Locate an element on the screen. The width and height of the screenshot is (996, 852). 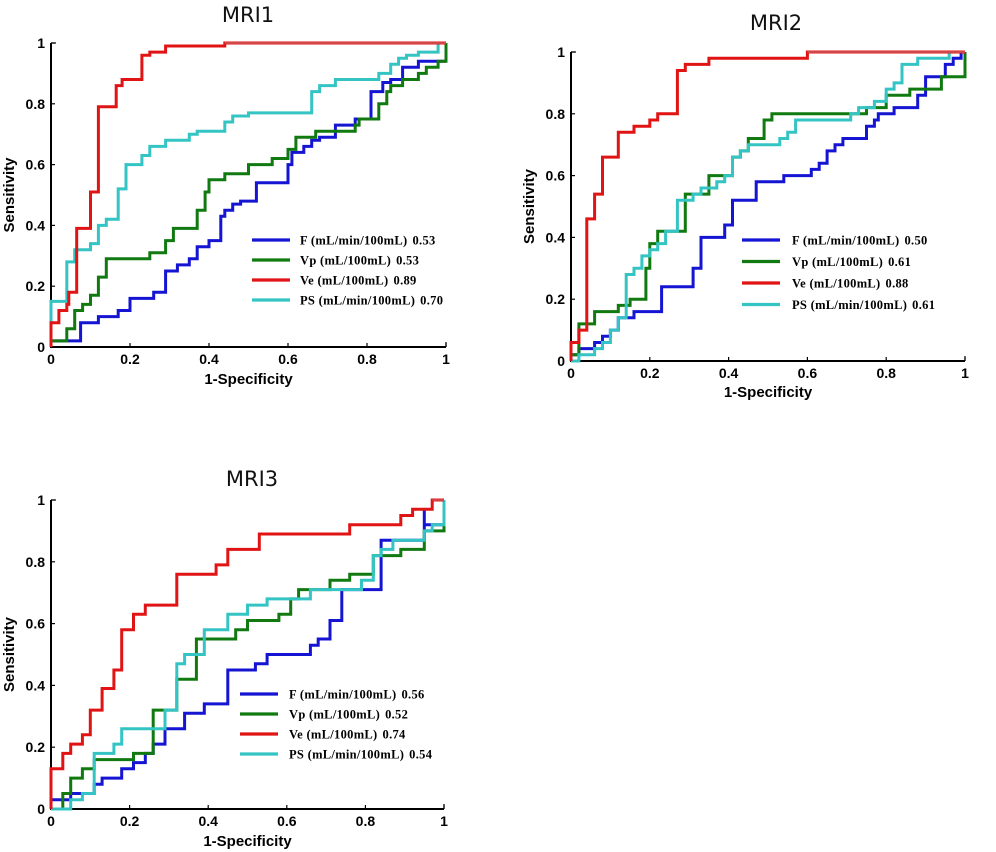
legend-item: Ve (mL/100mL) 0.89 is located at coordinates (334, 281).